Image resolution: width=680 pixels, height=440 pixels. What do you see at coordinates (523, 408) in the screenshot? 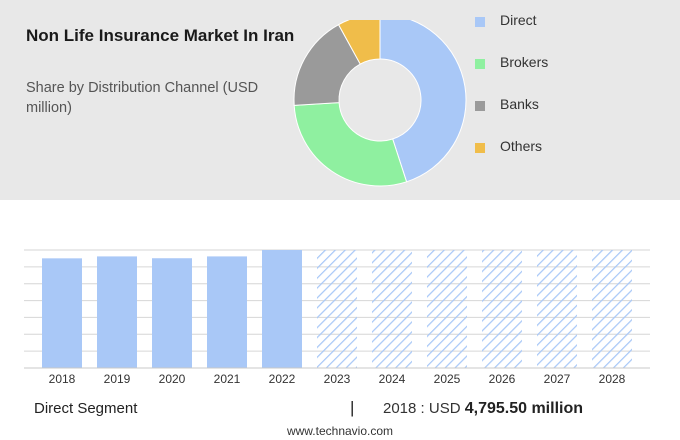
I see `segment-value: 4,795.50 million` at bounding box center [523, 408].